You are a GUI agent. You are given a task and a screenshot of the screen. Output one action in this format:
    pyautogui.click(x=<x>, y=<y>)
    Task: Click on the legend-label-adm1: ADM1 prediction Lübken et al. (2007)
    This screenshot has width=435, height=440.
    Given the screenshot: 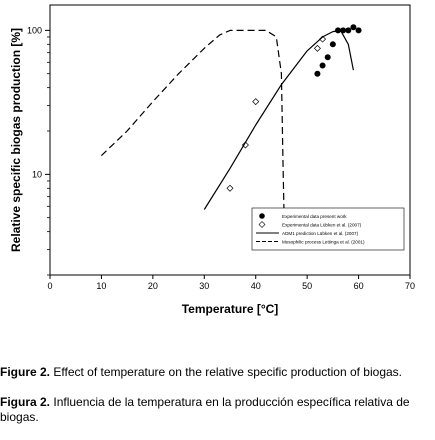 What is the action you would take?
    pyautogui.click(x=320, y=233)
    